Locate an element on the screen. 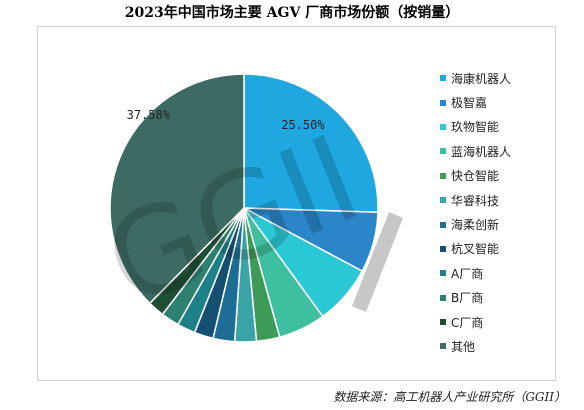 Image resolution: width=584 pixels, height=410 pixels. legend-label: 蓝海机器人 is located at coordinates (481, 151).